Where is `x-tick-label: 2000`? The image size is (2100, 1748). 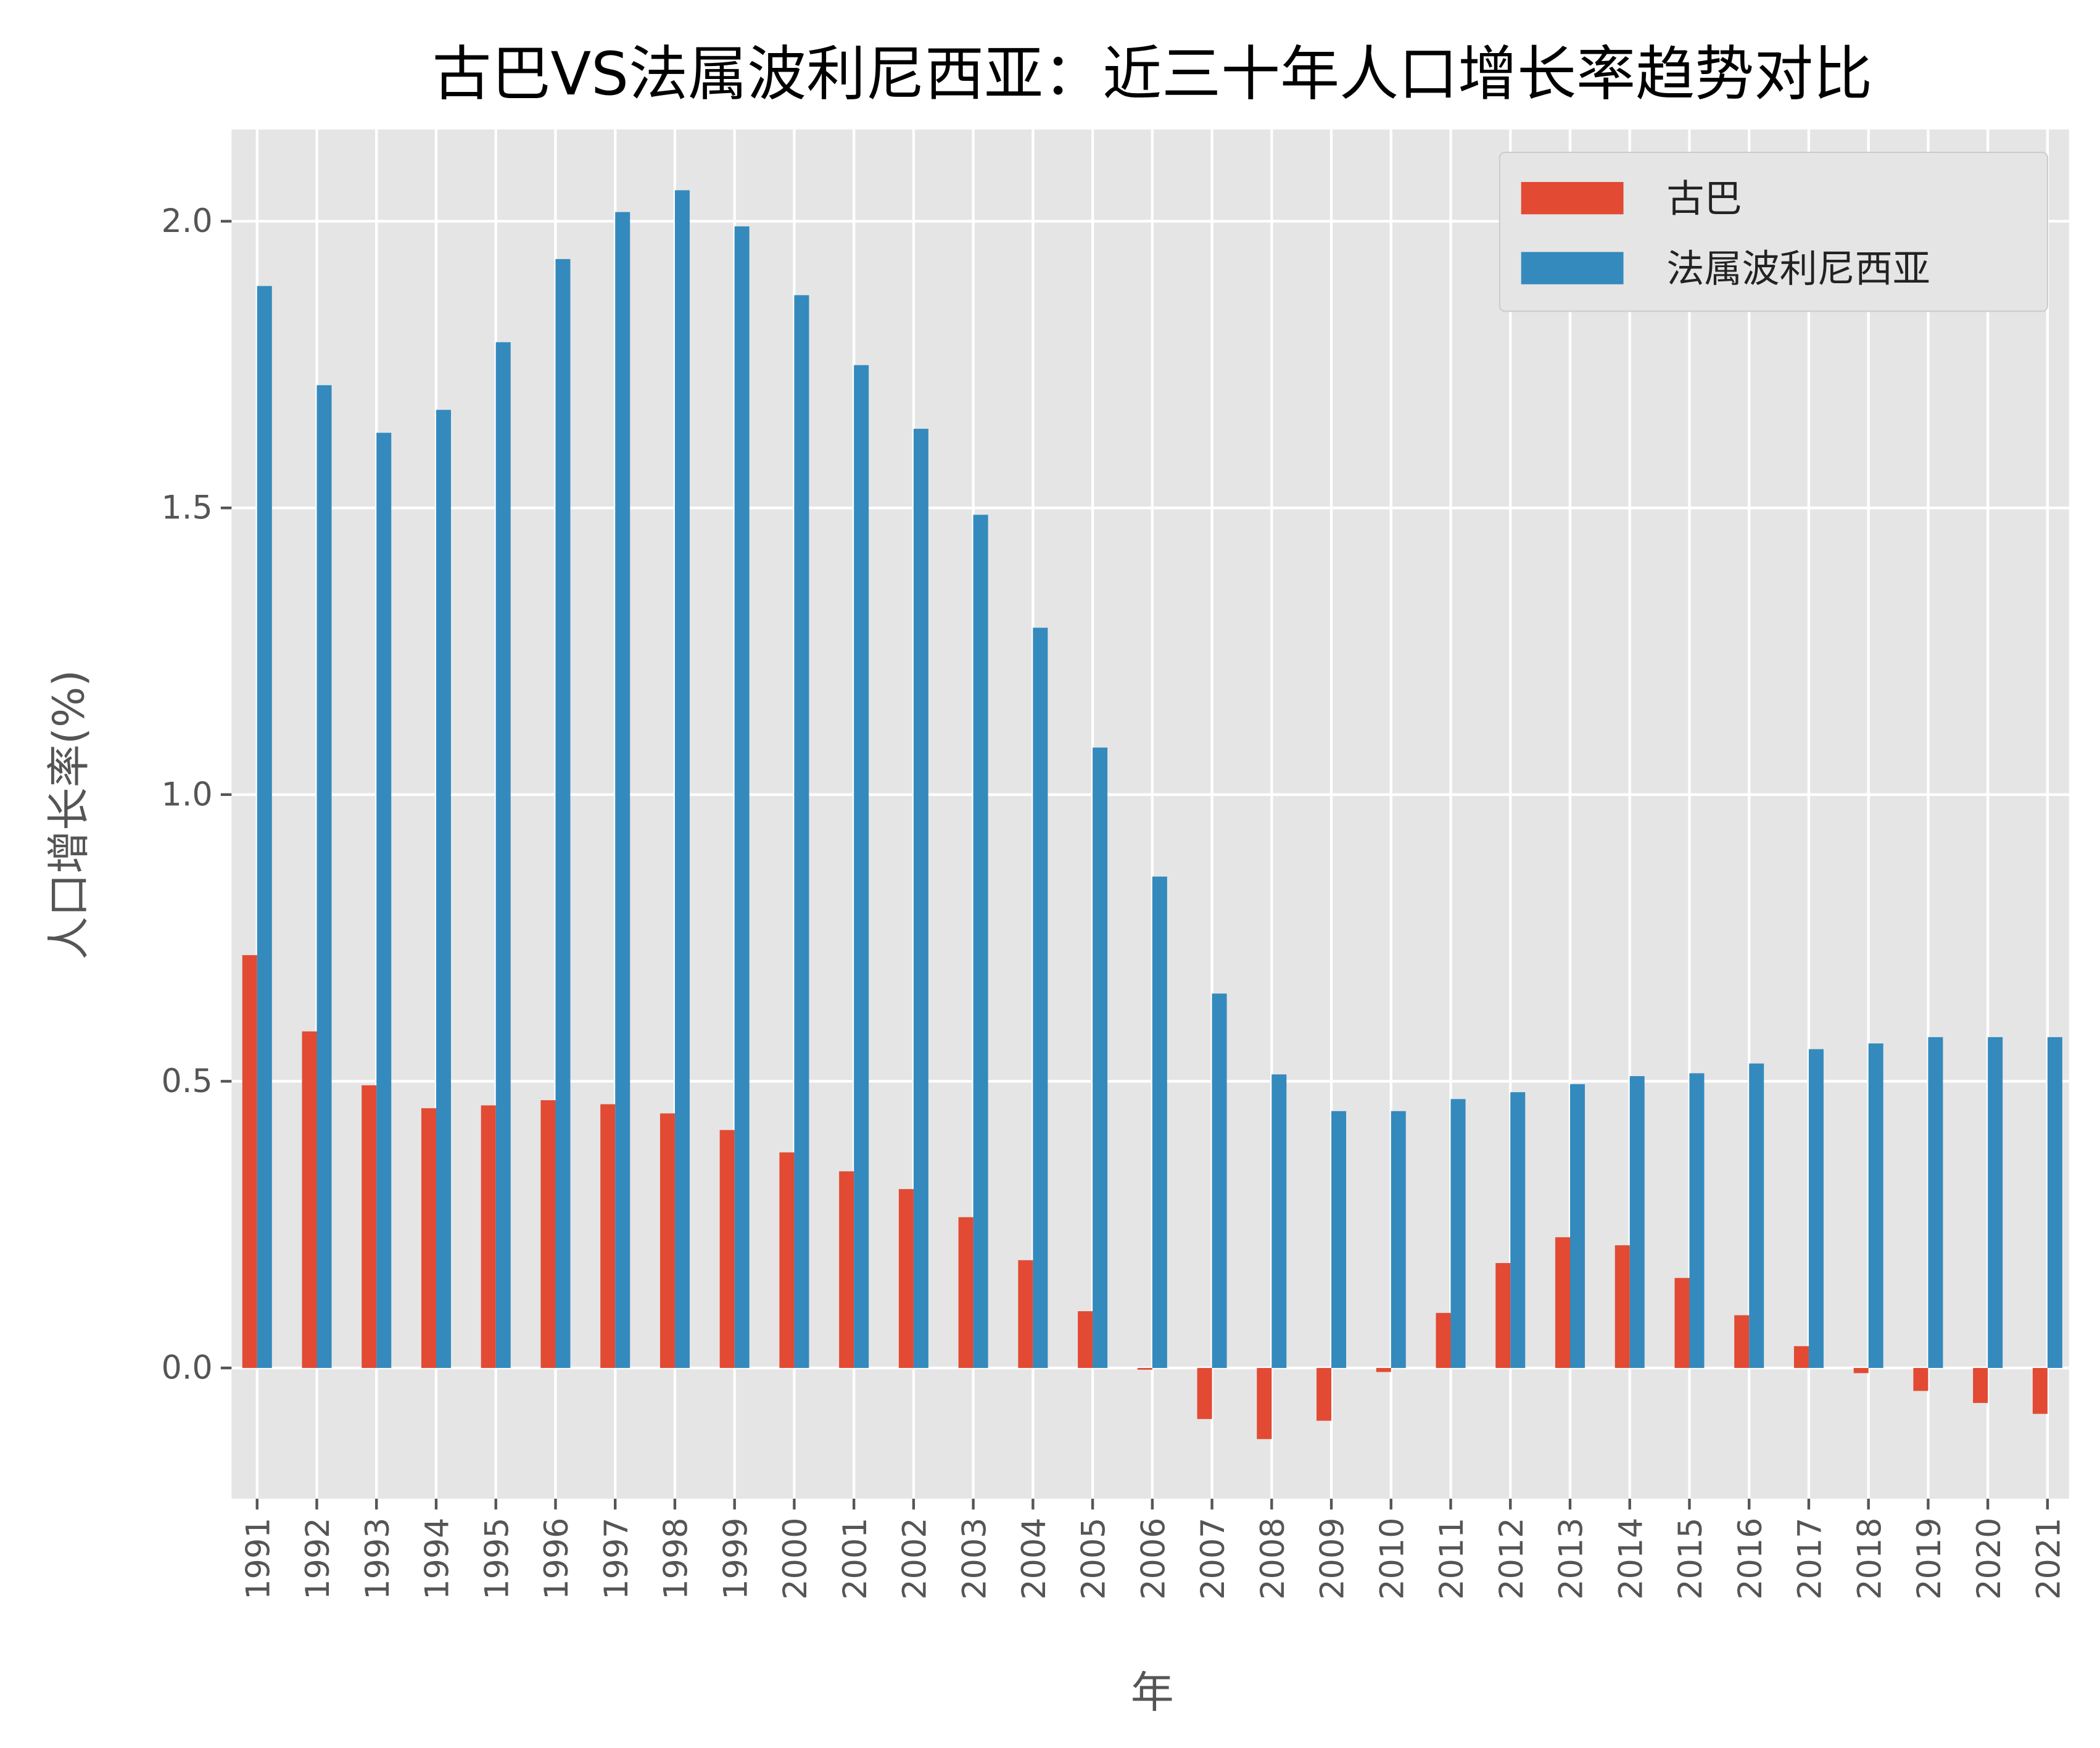 x-tick-label: 2000 is located at coordinates (796, 1559).